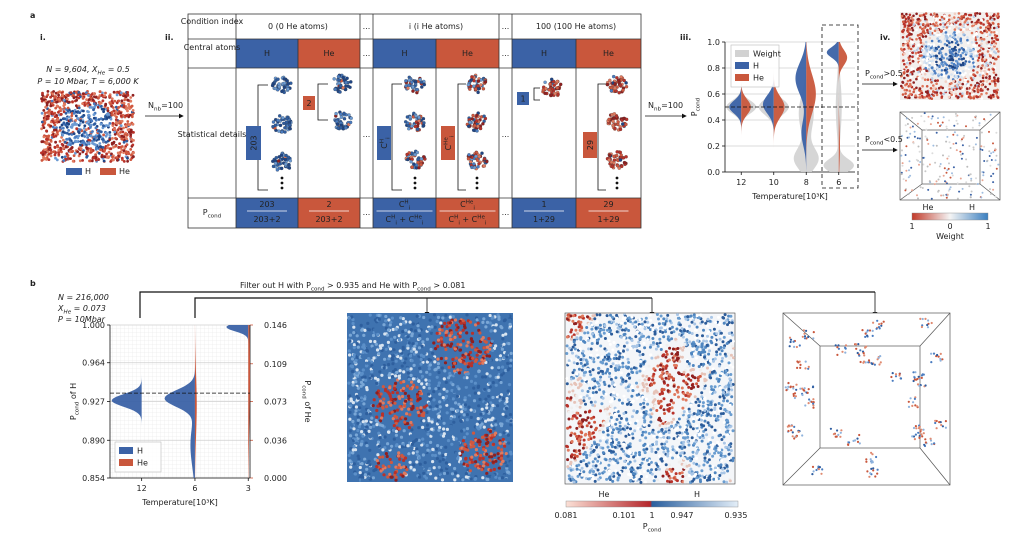 The height and width of the screenshot is (536, 1024). Describe the element at coordinates (142, 463) in the screenshot. I see `legend-label: He` at that location.